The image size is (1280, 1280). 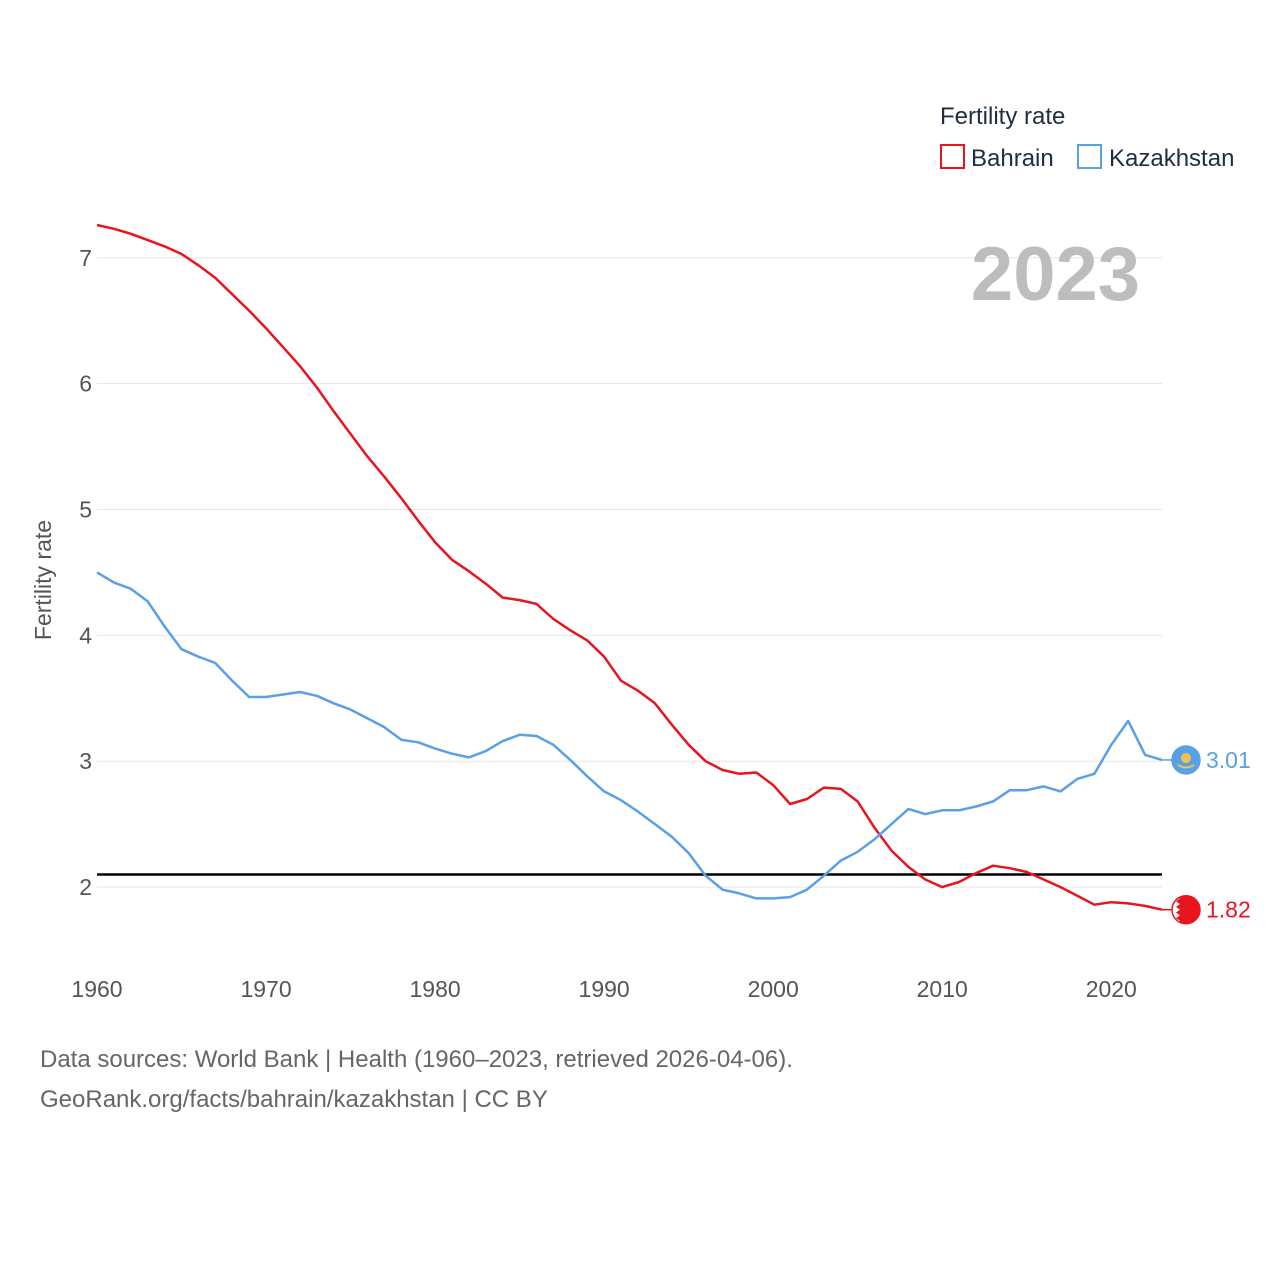 What do you see at coordinates (1089, 156) in the screenshot?
I see `legend-swatch-kazakhstan` at bounding box center [1089, 156].